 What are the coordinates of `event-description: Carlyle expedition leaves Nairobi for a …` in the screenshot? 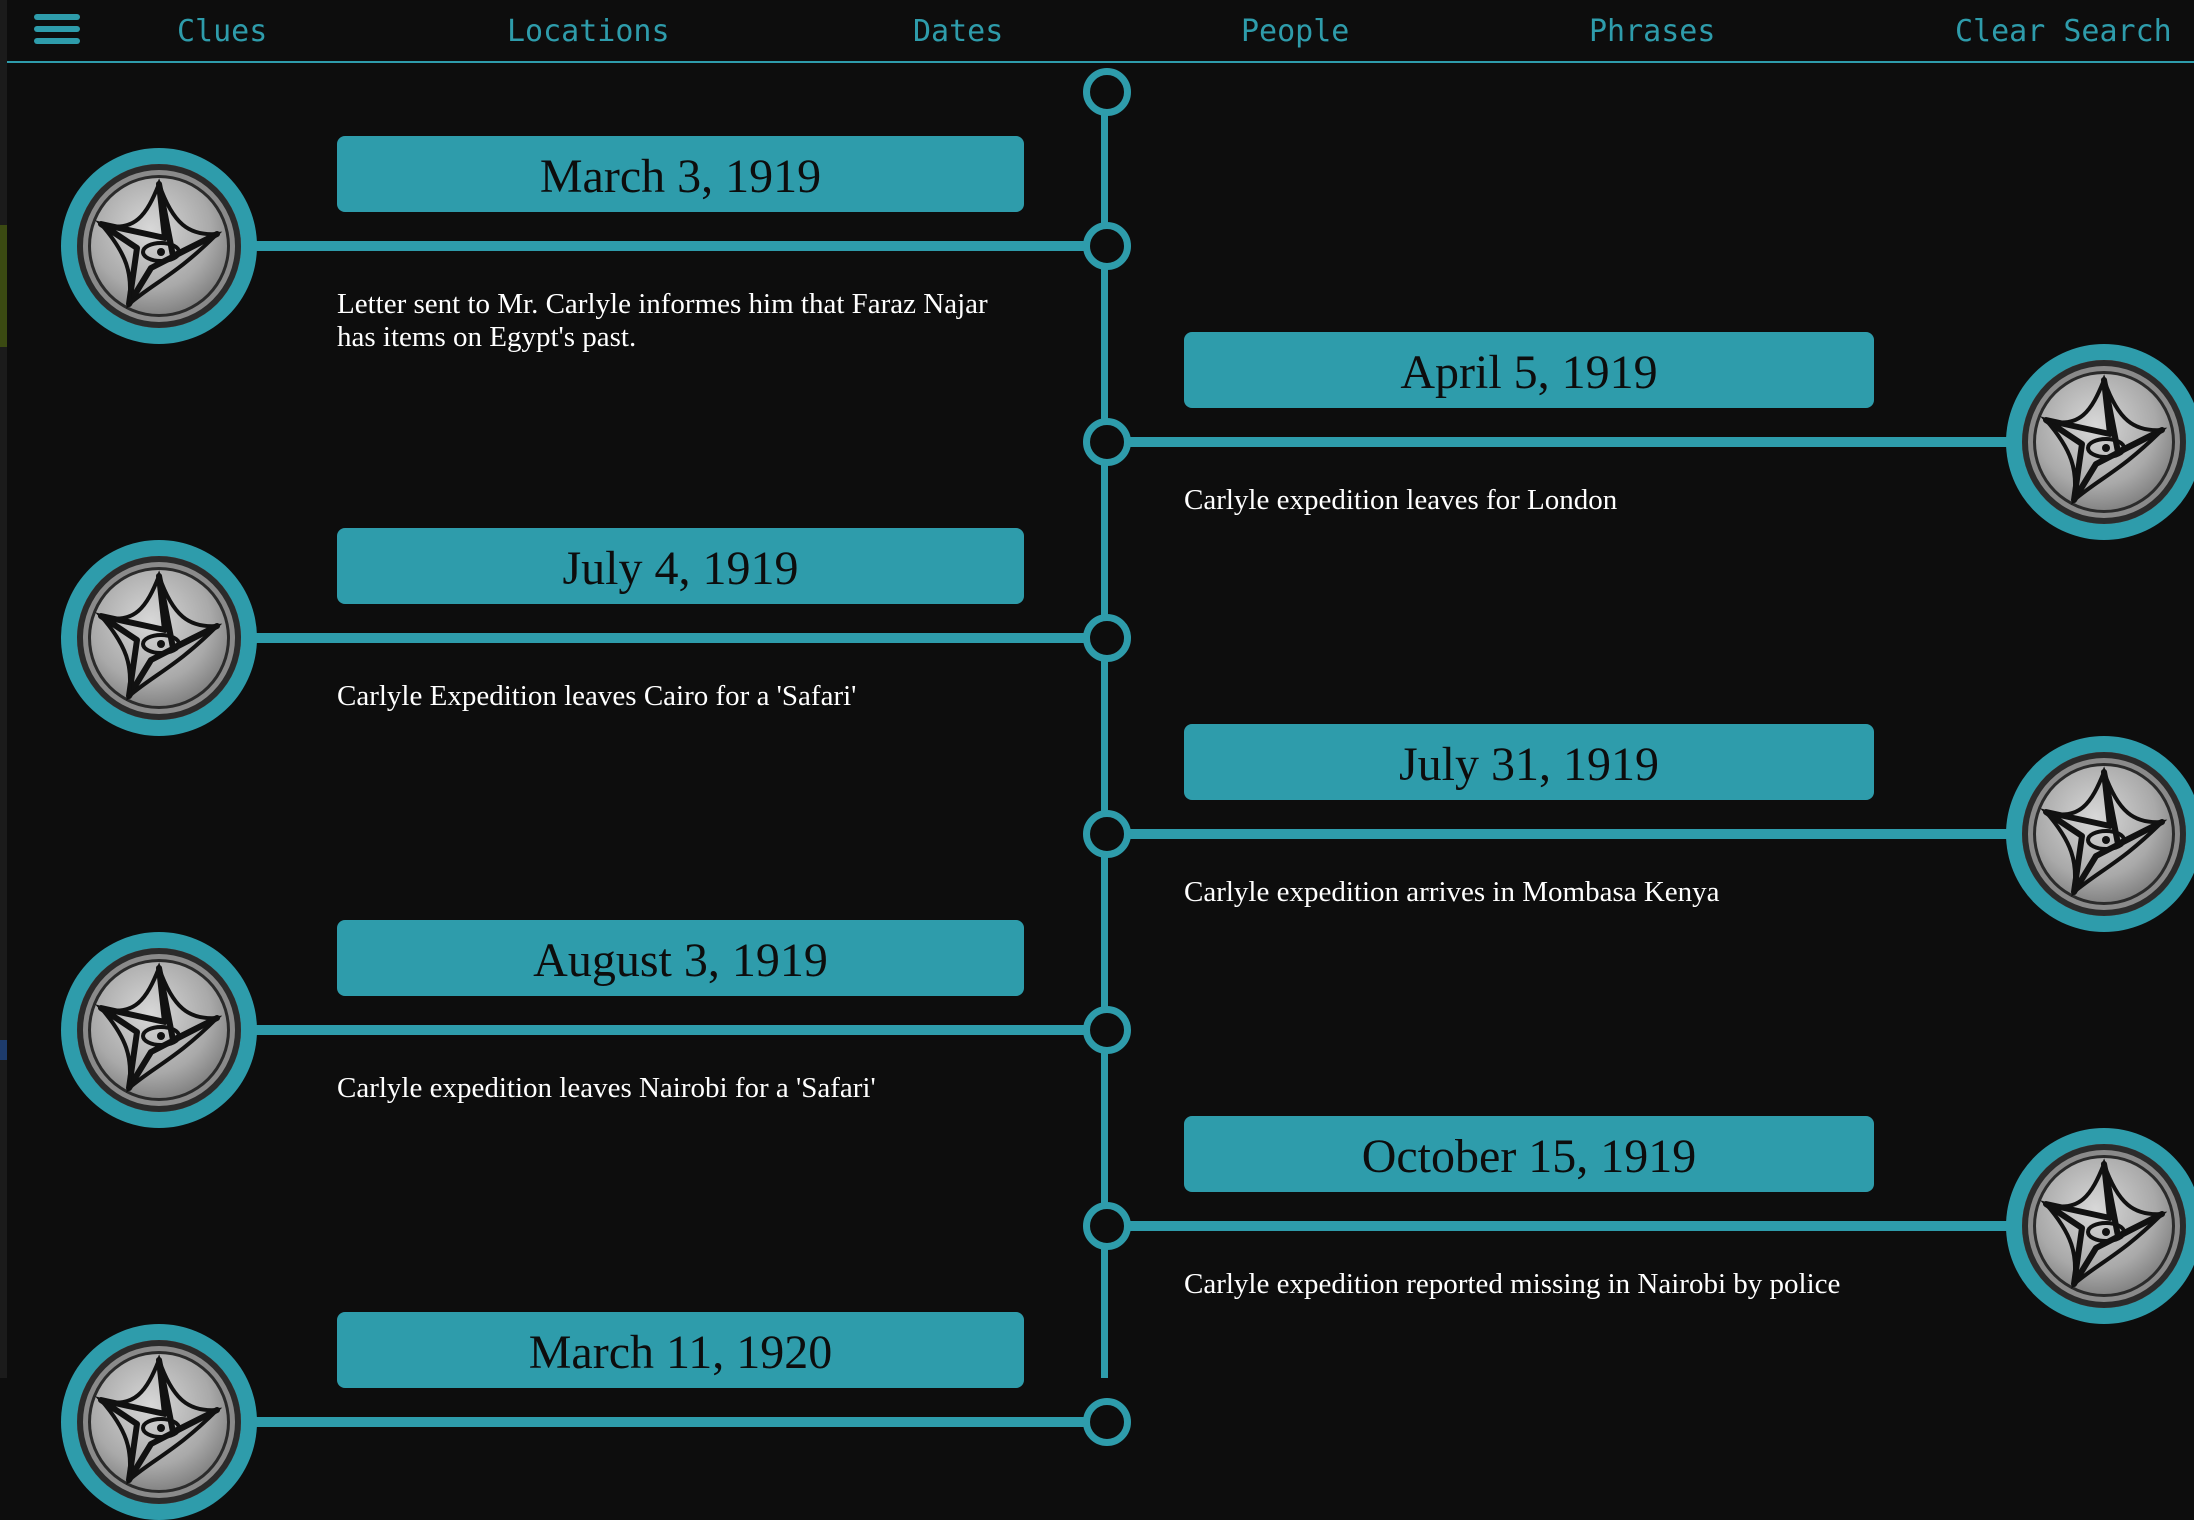 It's located at (606, 1088).